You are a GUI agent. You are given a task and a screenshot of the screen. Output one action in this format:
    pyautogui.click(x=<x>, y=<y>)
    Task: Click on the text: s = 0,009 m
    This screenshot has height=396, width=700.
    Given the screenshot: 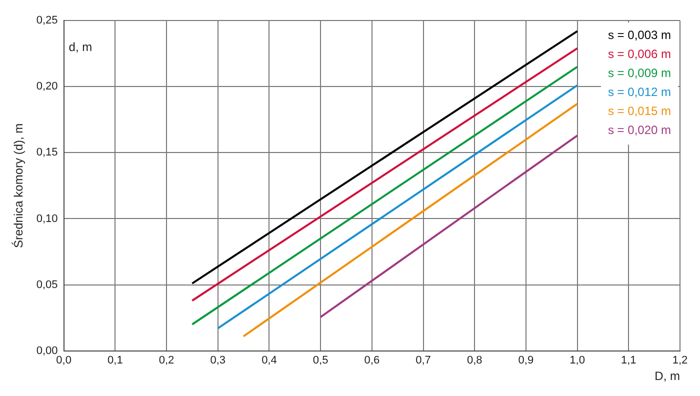 What is the action you would take?
    pyautogui.click(x=640, y=73)
    